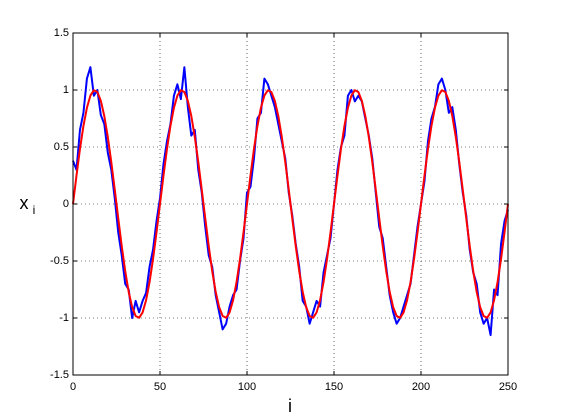 Image resolution: width=561 pixels, height=420 pixels. Describe the element at coordinates (334, 387) in the screenshot. I see `x-tick-label: 150` at that location.